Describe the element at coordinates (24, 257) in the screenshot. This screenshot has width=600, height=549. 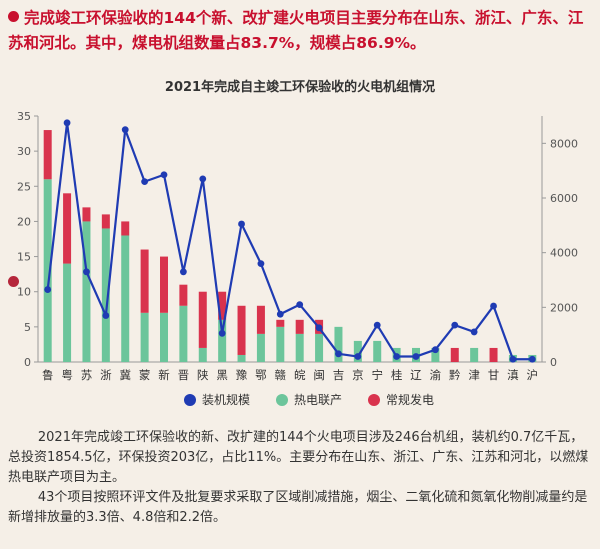
I see `y-left-tick-label-3: 15` at that location.